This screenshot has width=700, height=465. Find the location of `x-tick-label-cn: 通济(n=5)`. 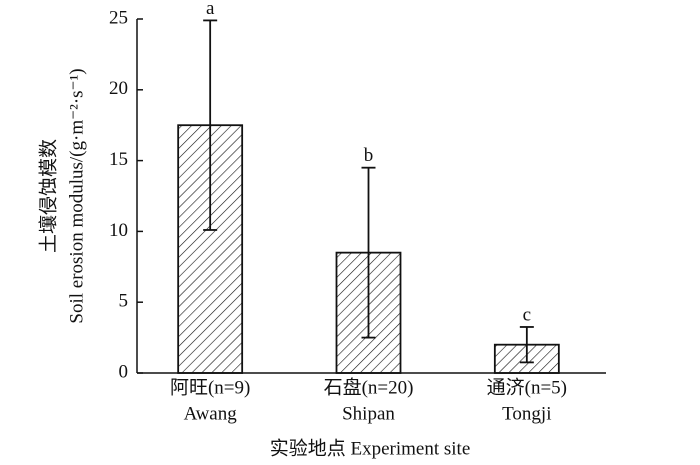

x-tick-label-cn: 通济(n=5) is located at coordinates (527, 387).